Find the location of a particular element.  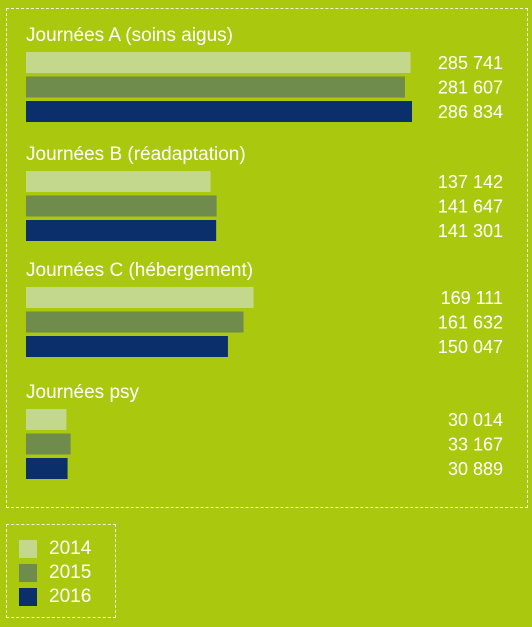

category-title-journees-psy: Journées psy is located at coordinates (83, 392).